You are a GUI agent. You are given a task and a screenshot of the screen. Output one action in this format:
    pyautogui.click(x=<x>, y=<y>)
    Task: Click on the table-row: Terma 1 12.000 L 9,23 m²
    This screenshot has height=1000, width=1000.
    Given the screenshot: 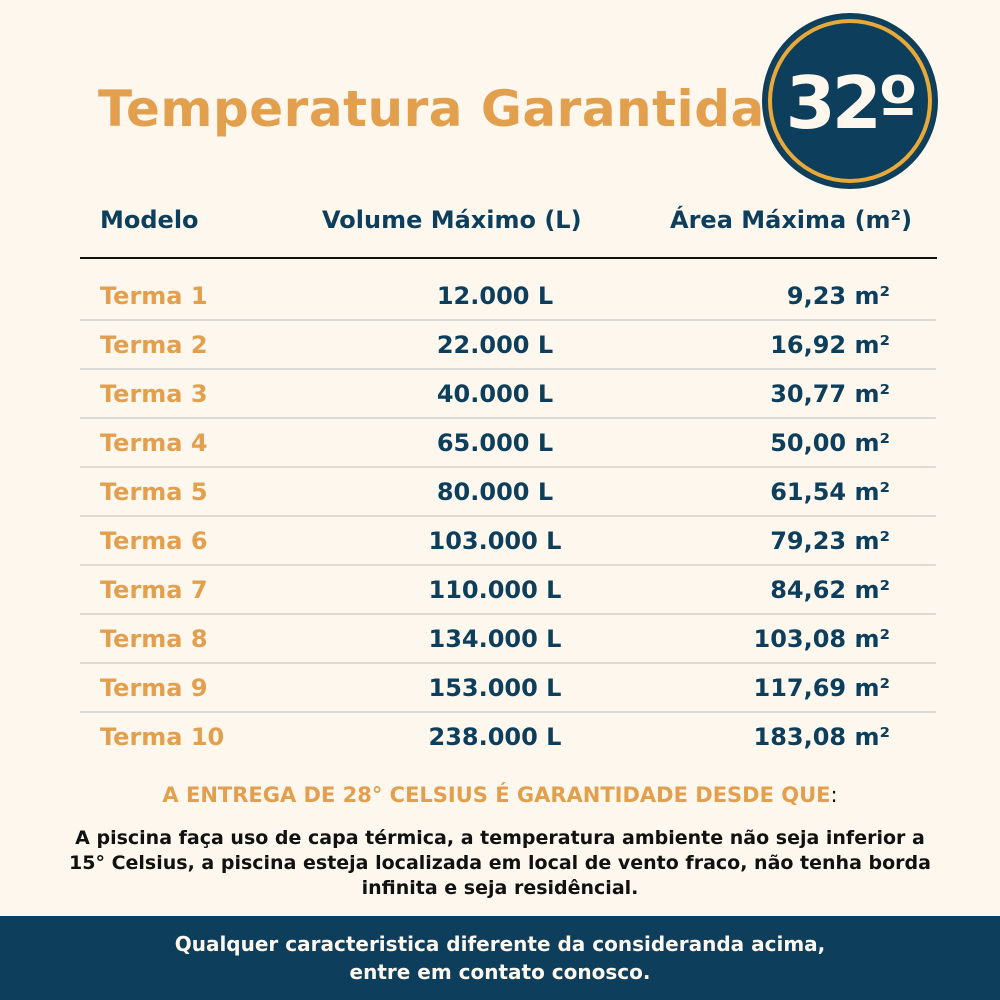 What is the action you would take?
    pyautogui.click(x=508, y=296)
    